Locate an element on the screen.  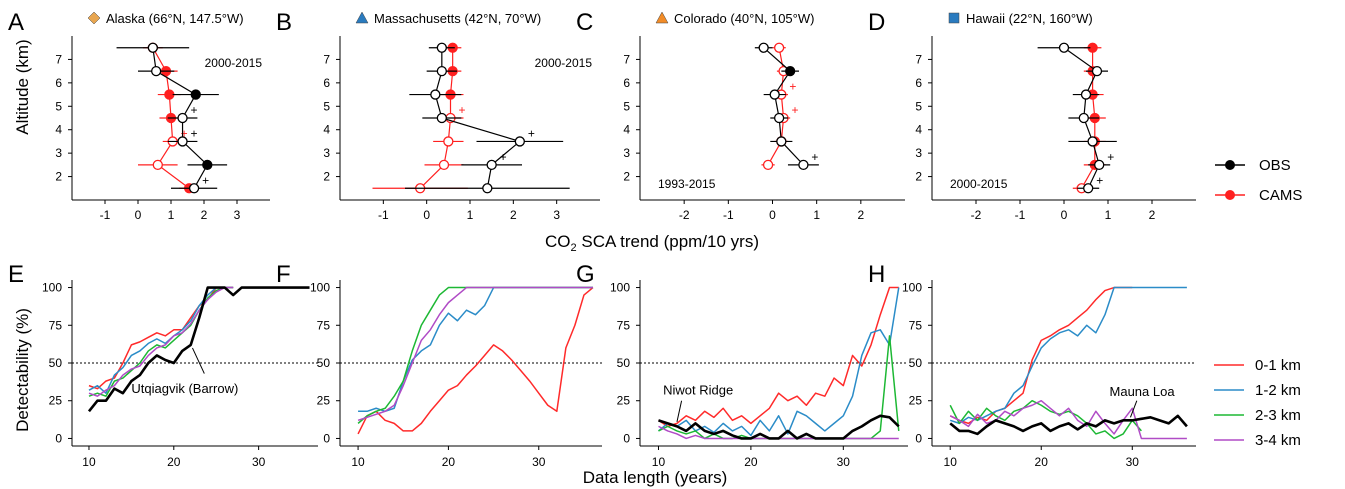
panel-letter: C is located at coordinates (584, 22).